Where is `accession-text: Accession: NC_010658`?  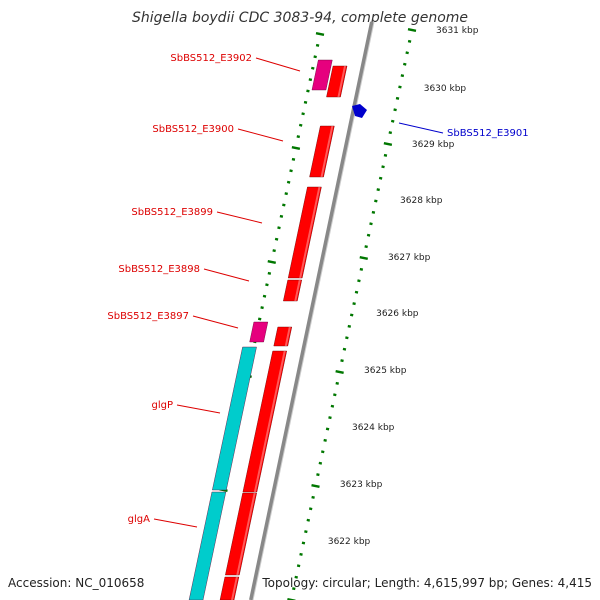 accession-text: Accession: NC_010658 is located at coordinates (76, 583).